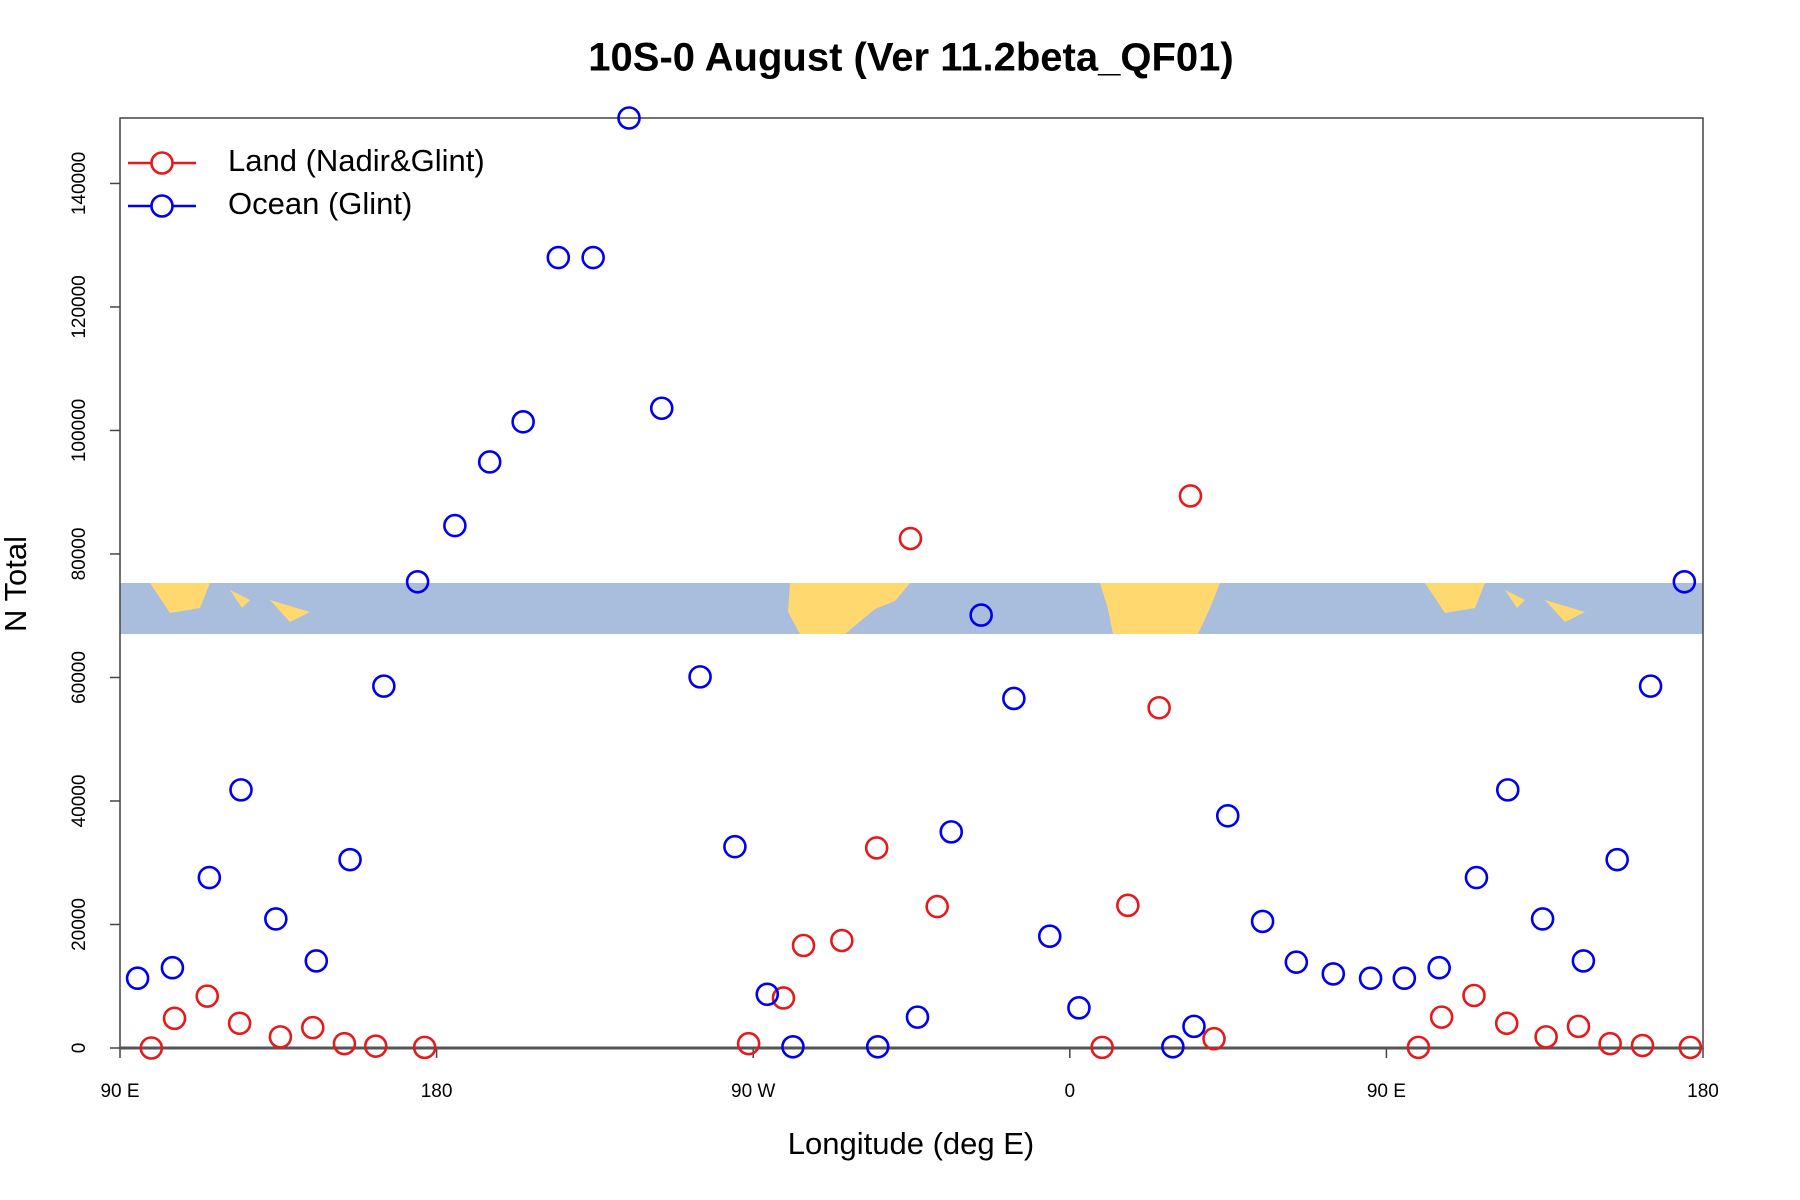  What do you see at coordinates (79, 430) in the screenshot?
I see `y-tick-label: 100000` at bounding box center [79, 430].